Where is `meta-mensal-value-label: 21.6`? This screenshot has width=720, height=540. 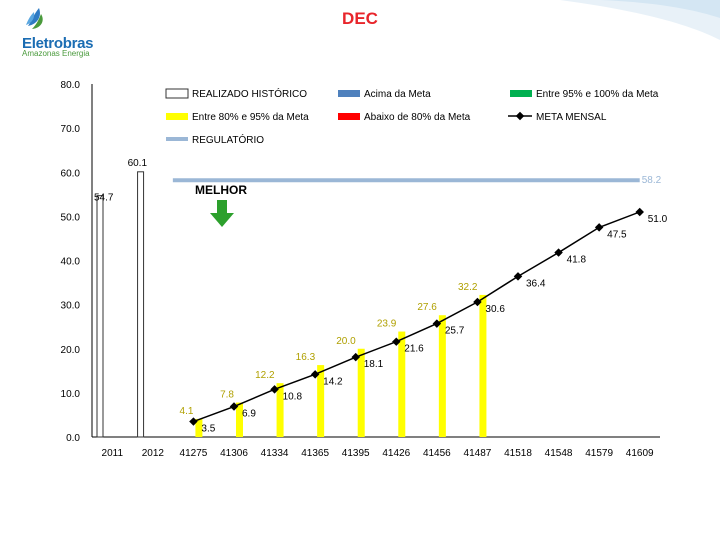
meta-mensal-value-label: 21.6 is located at coordinates (414, 349).